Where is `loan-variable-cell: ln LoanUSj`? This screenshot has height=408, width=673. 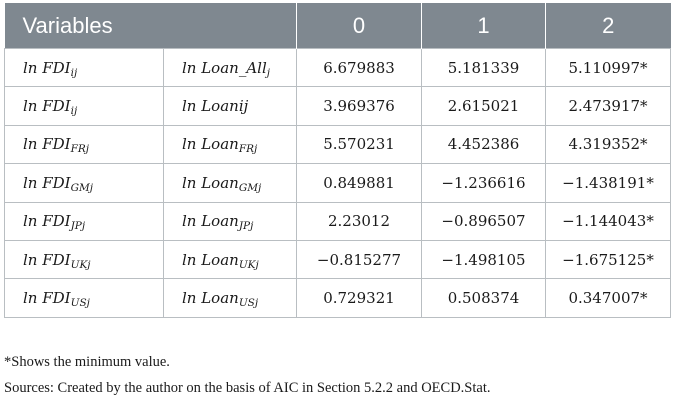 loan-variable-cell: ln LoanUSj is located at coordinates (230, 298).